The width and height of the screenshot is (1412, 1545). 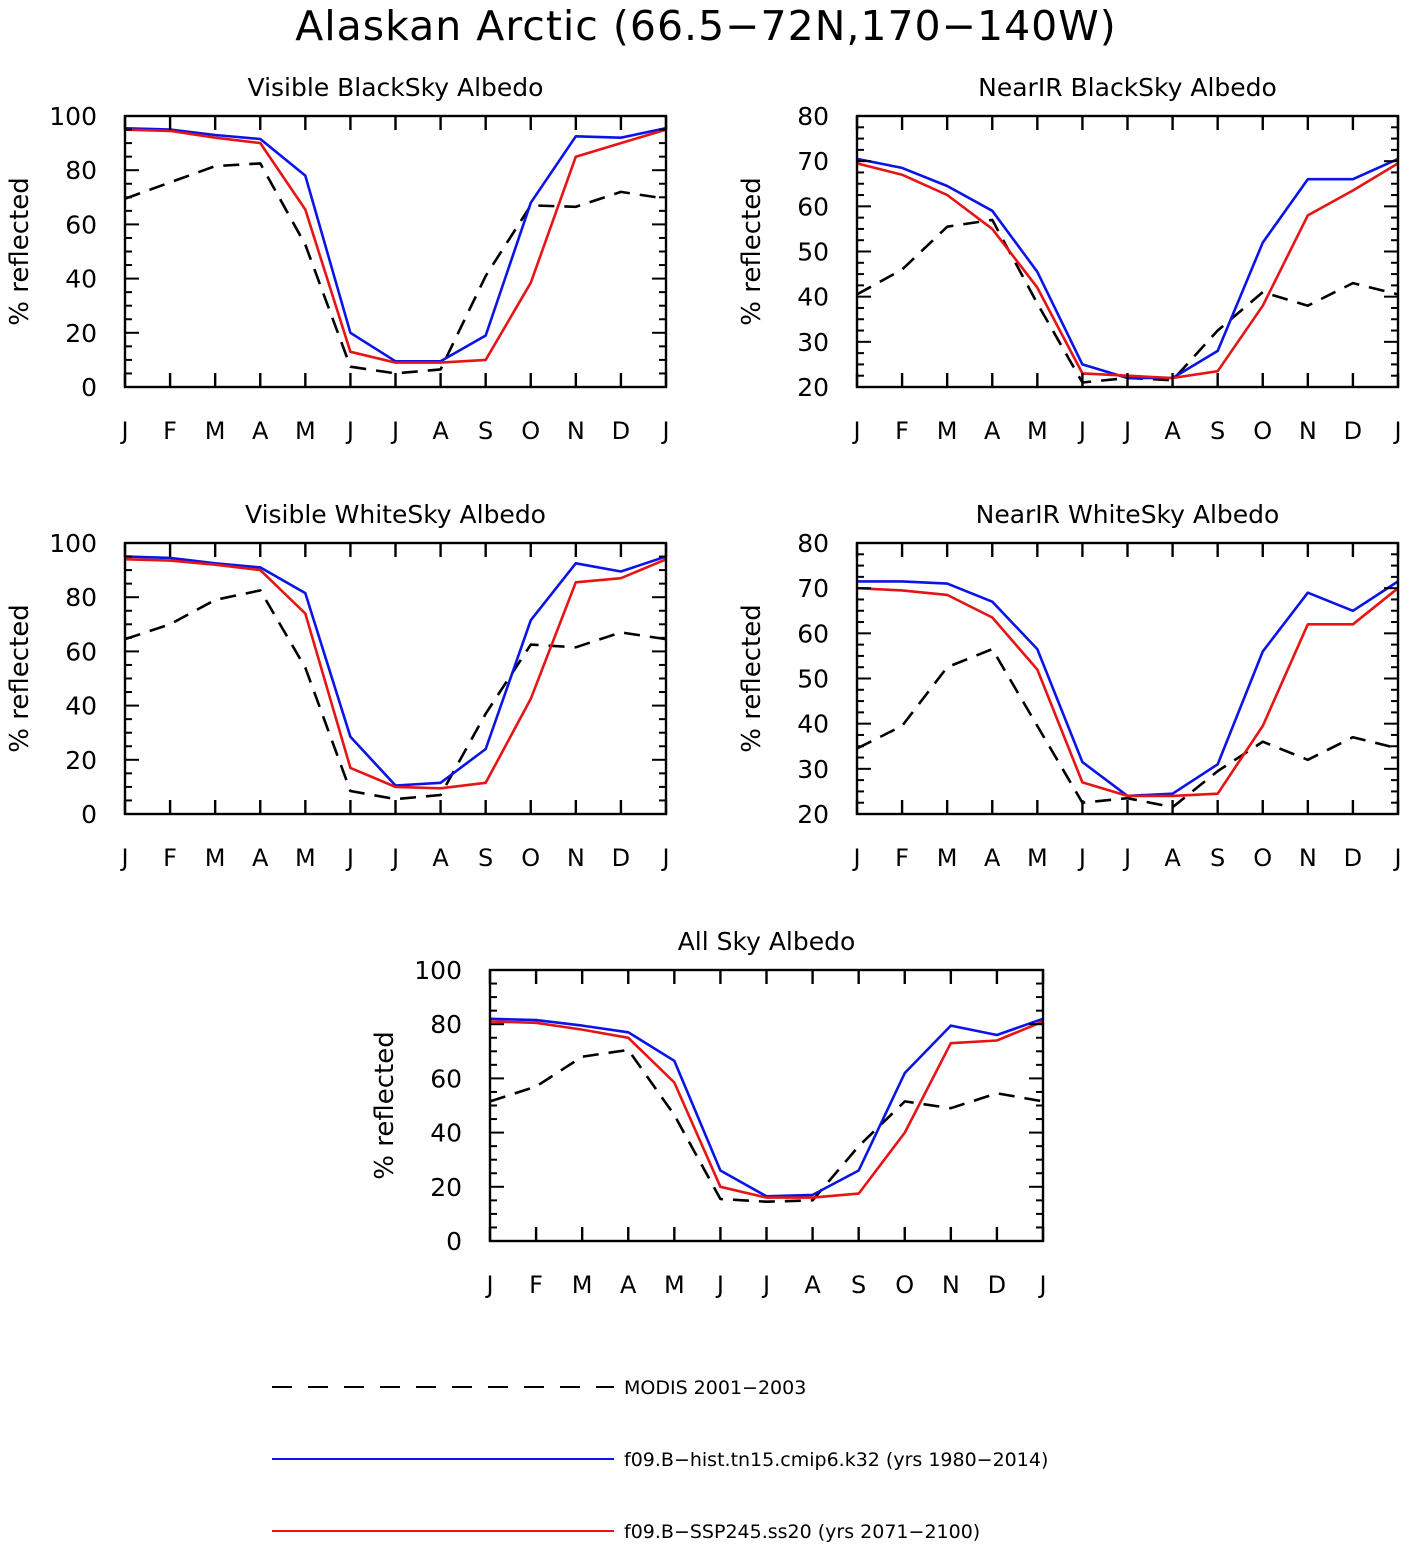 What do you see at coordinates (802, 1532) in the screenshot?
I see `legend-label-3: f09.B−SSP245.ss20 (yrs 2071−2100)` at bounding box center [802, 1532].